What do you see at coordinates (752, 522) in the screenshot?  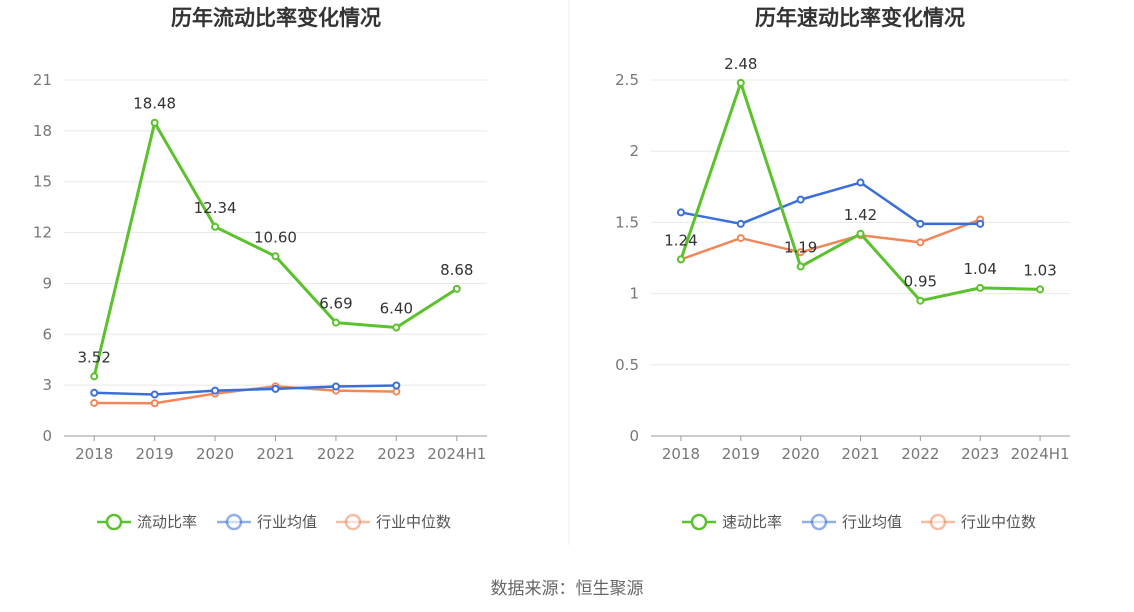 I see `legend-label: 速动比率` at bounding box center [752, 522].